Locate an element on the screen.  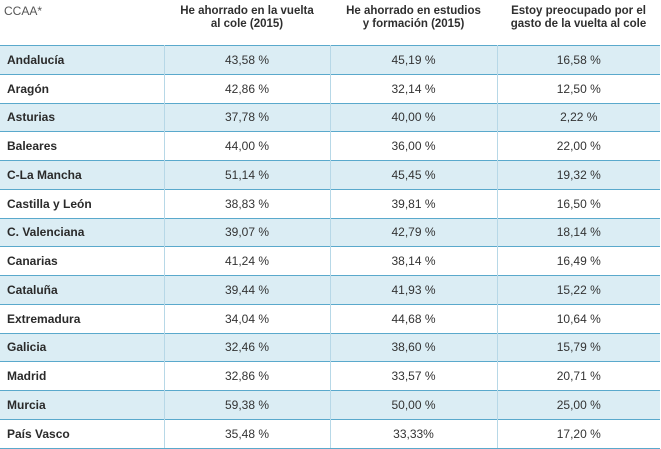
region-cell: Cataluña is located at coordinates (82, 290).